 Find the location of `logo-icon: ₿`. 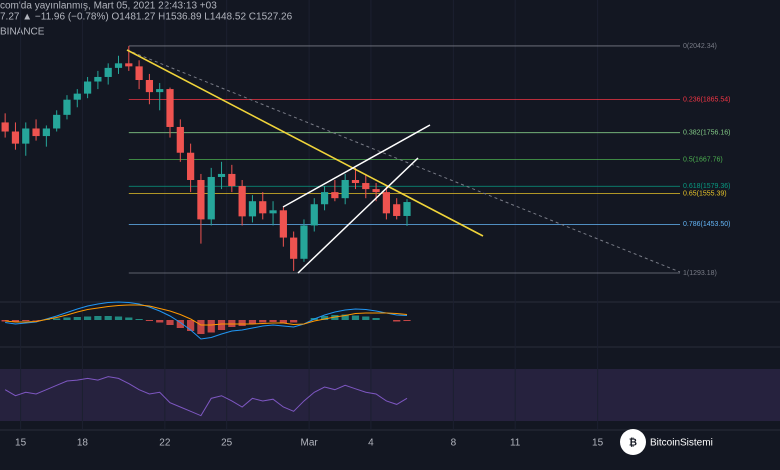

logo-icon: ₿ is located at coordinates (633, 443).